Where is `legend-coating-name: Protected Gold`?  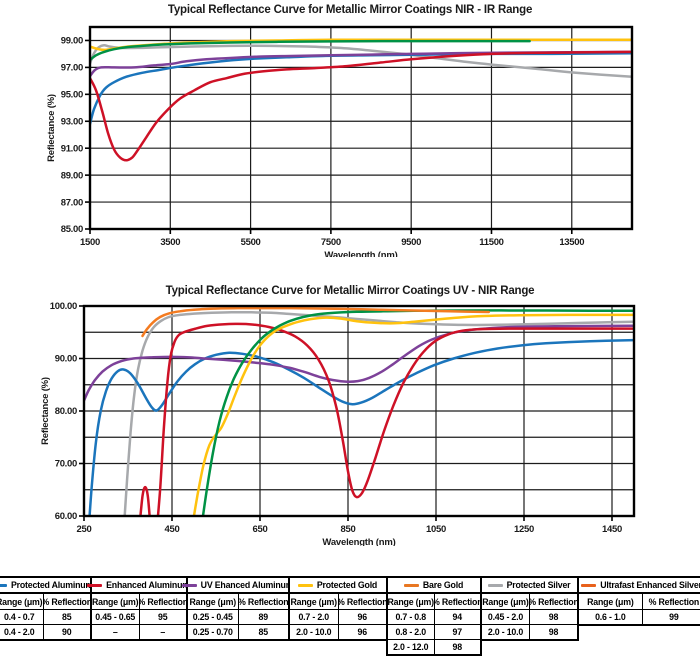 legend-coating-name: Protected Gold is located at coordinates (337, 586).